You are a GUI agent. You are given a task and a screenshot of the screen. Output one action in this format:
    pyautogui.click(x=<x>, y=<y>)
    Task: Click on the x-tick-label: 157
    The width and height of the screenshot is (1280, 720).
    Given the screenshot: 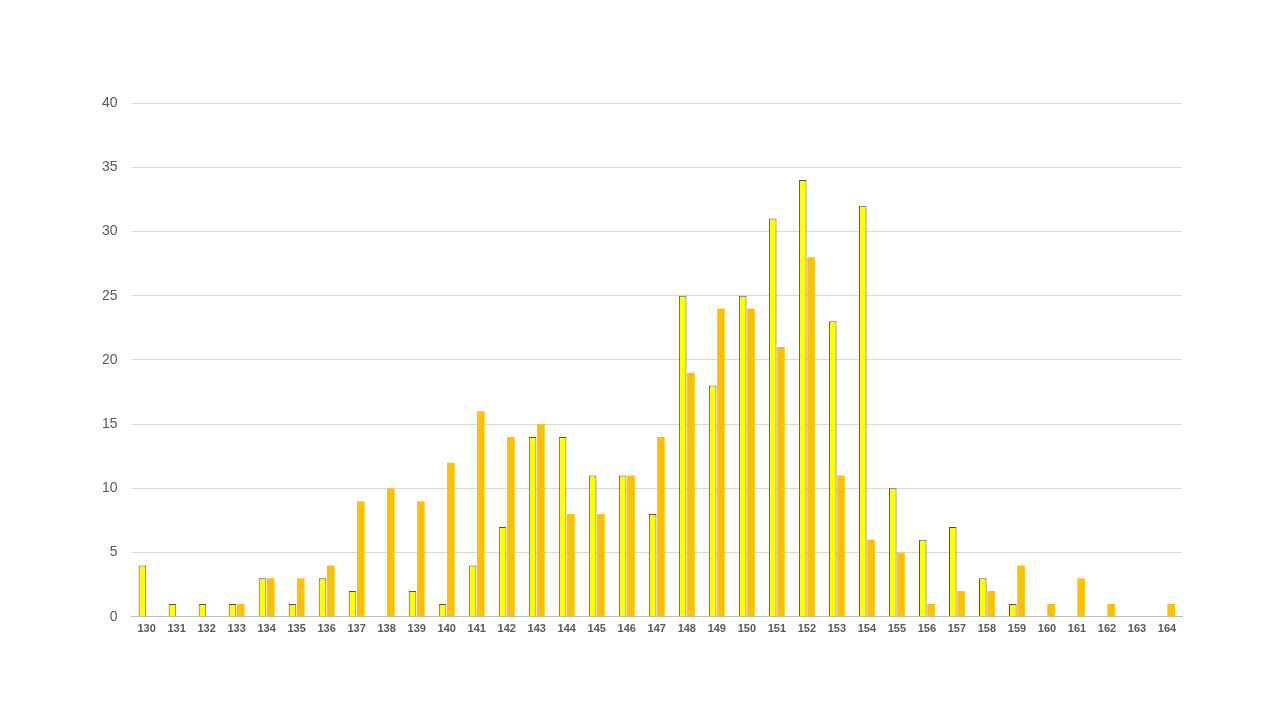 What is the action you would take?
    pyautogui.click(x=957, y=628)
    